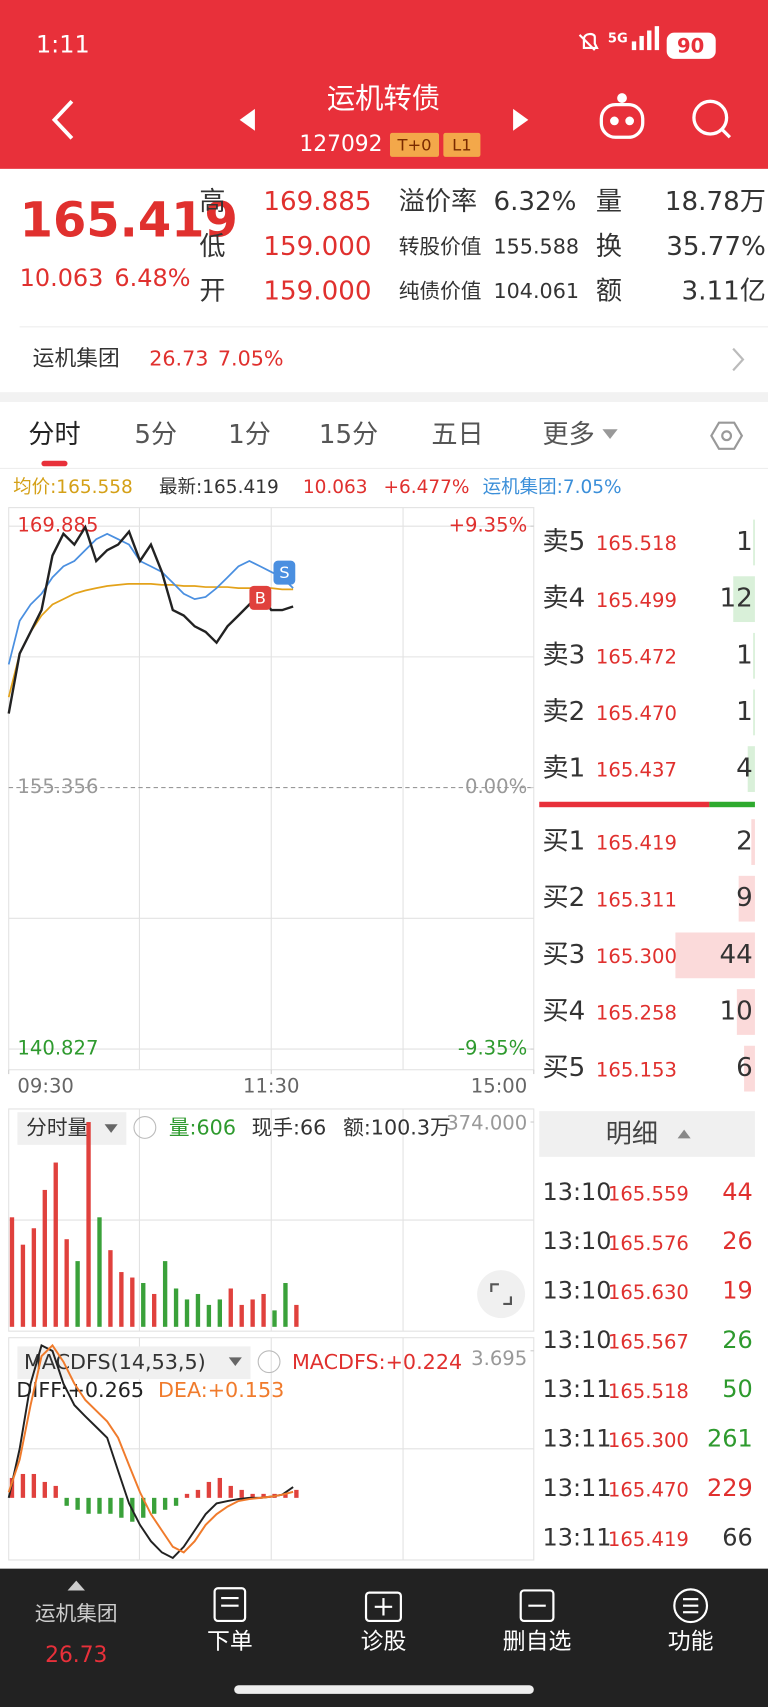 The image size is (768, 1707). What do you see at coordinates (618, 39) in the screenshot?
I see `status-network: 5G` at bounding box center [618, 39].